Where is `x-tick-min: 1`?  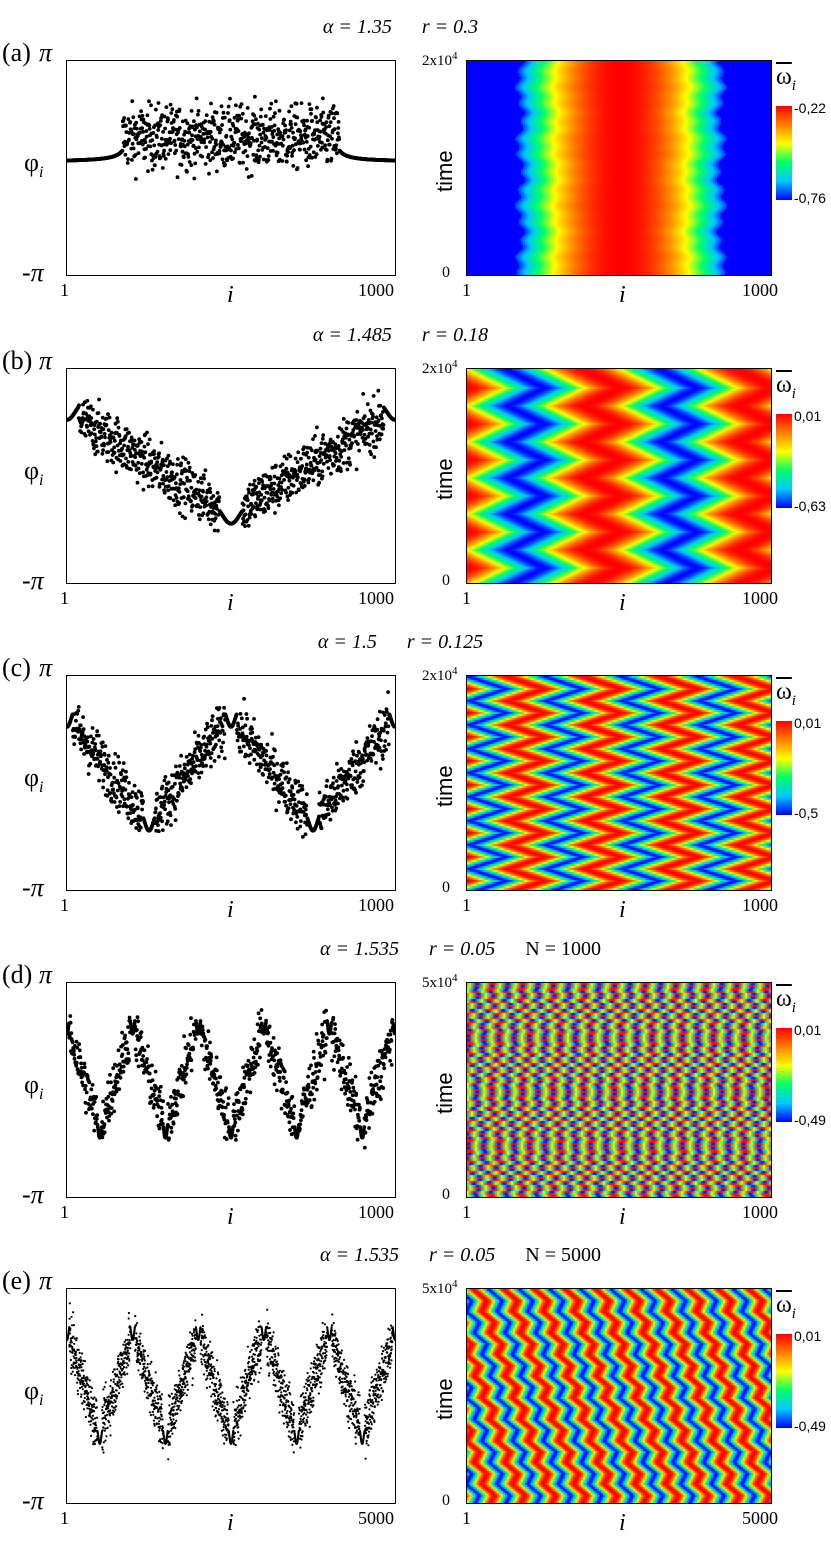
x-tick-min: 1 is located at coordinates (64, 905).